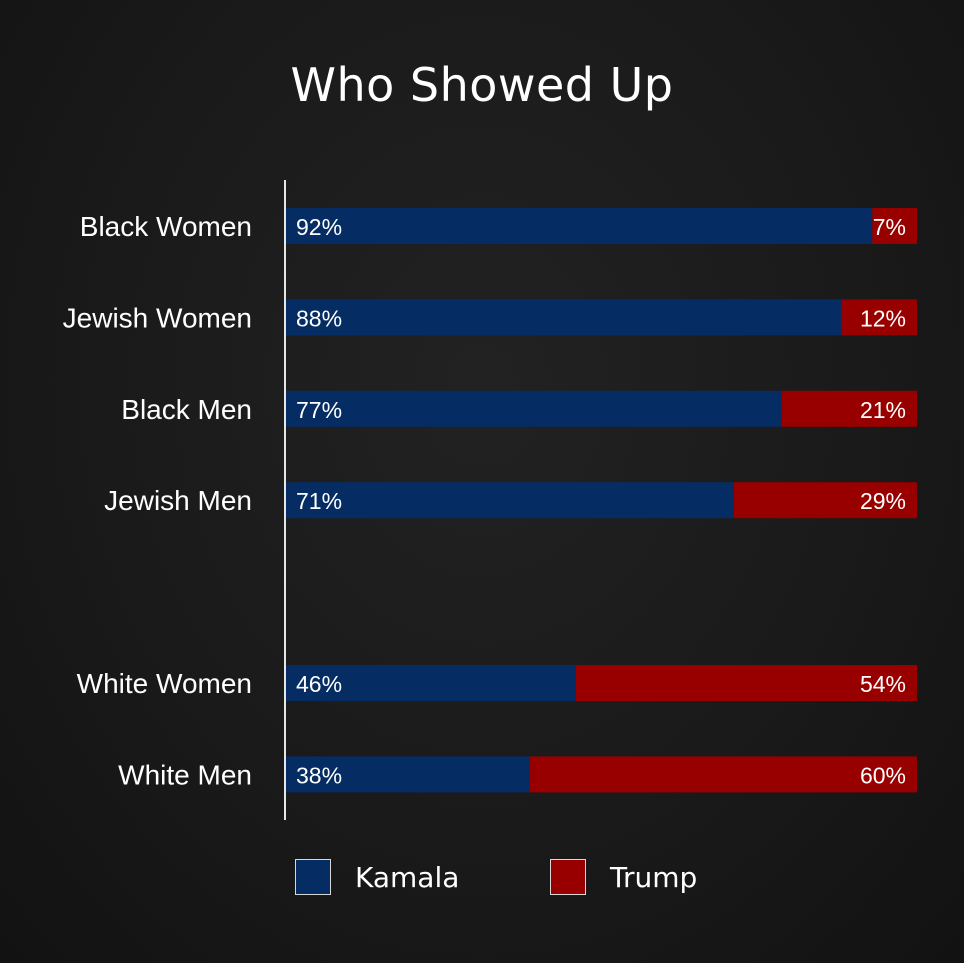 Image resolution: width=964 pixels, height=963 pixels. I want to click on legend-swatch-trump, so click(568, 877).